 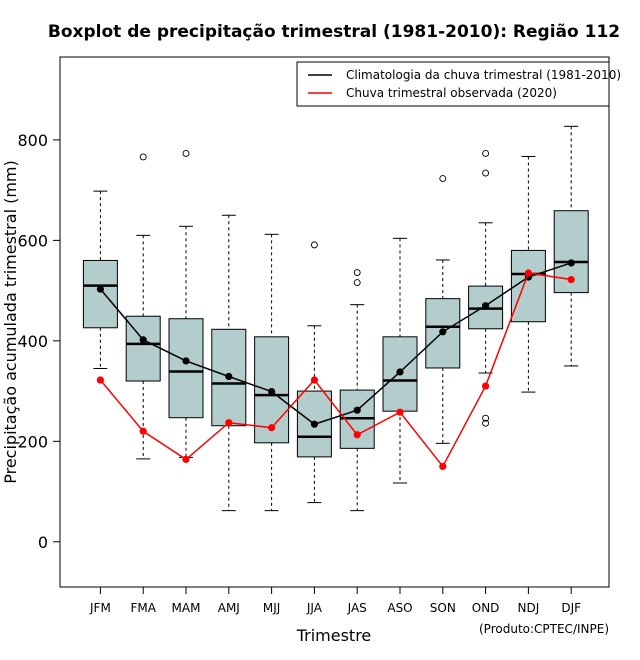 What do you see at coordinates (43, 542) in the screenshot?
I see `y-tick-label: 0` at bounding box center [43, 542].